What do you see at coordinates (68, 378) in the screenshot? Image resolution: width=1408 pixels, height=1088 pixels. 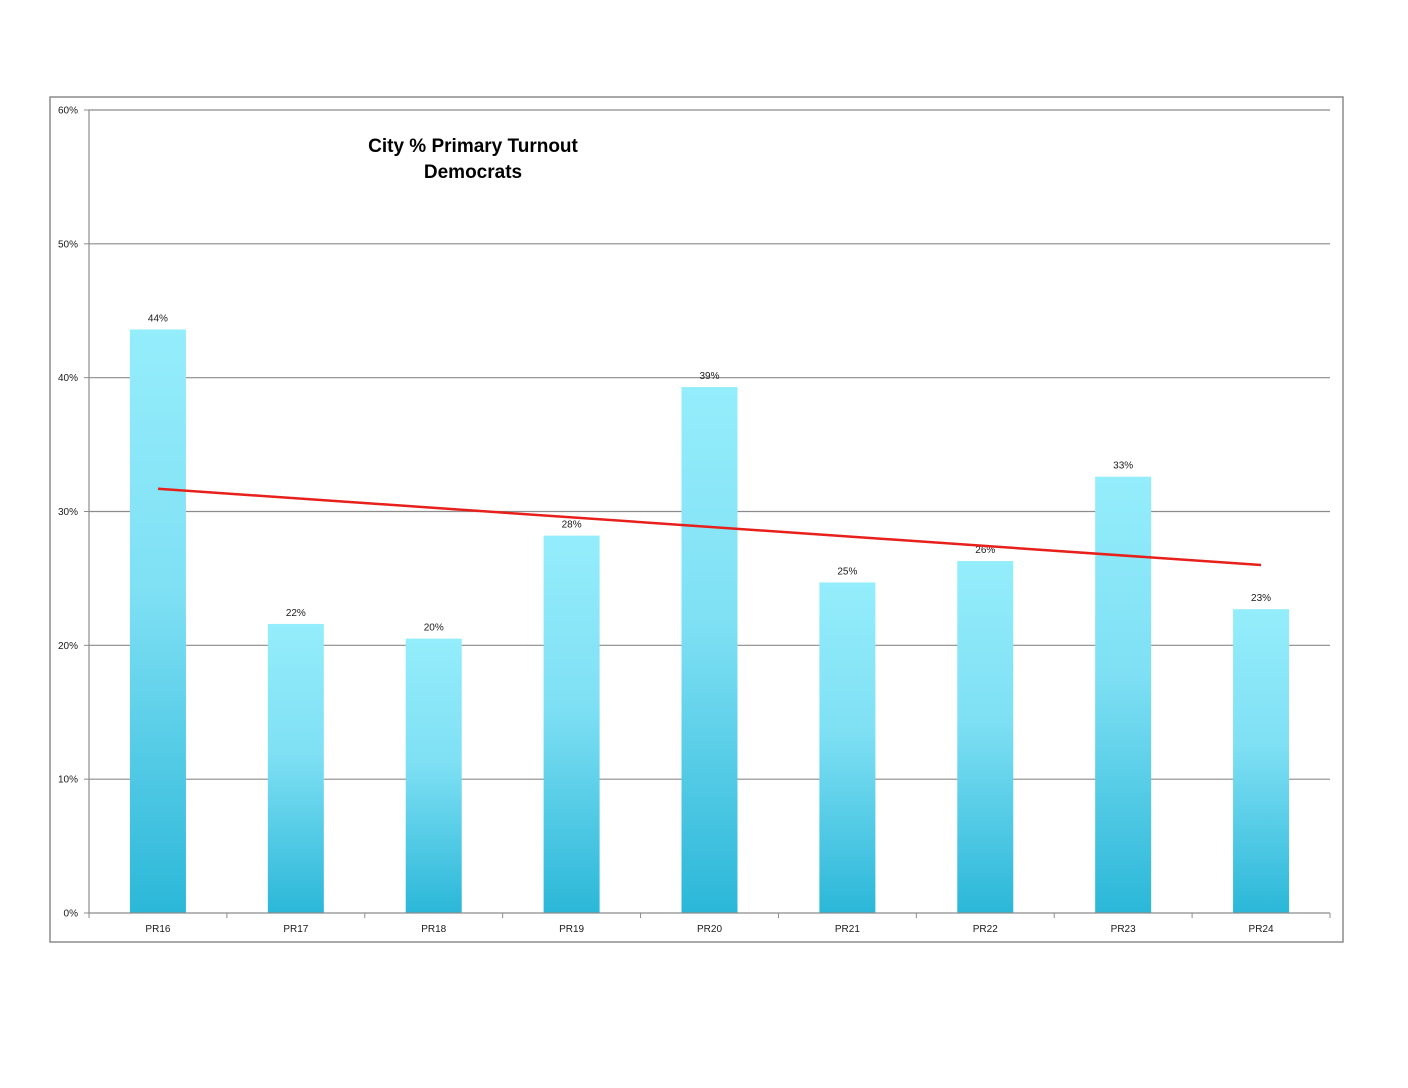 I see `y-tick-label: 40%` at bounding box center [68, 378].